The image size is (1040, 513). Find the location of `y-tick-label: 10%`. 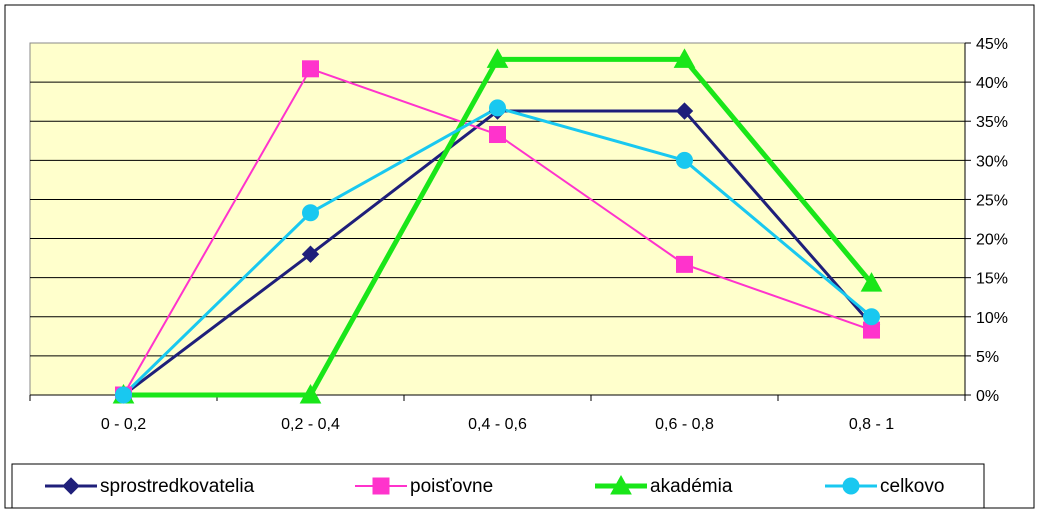

y-tick-label: 10% is located at coordinates (992, 318).